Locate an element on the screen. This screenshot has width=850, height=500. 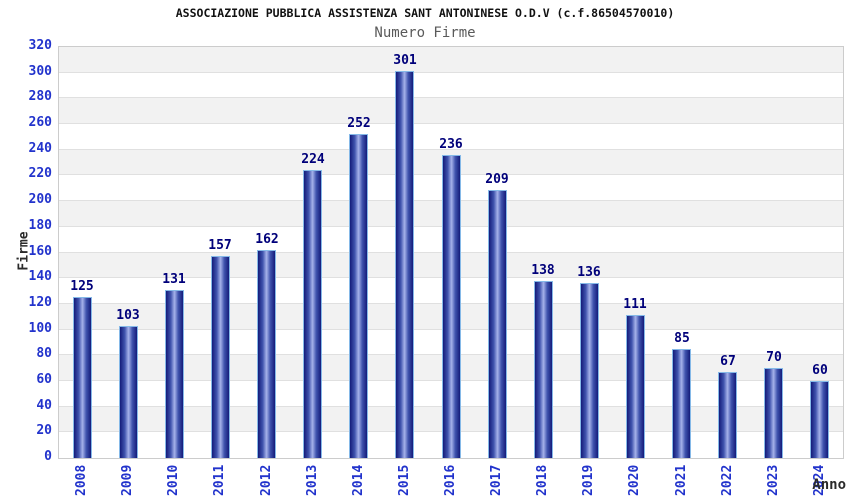
bar-2011 is located at coordinates (220, 357).